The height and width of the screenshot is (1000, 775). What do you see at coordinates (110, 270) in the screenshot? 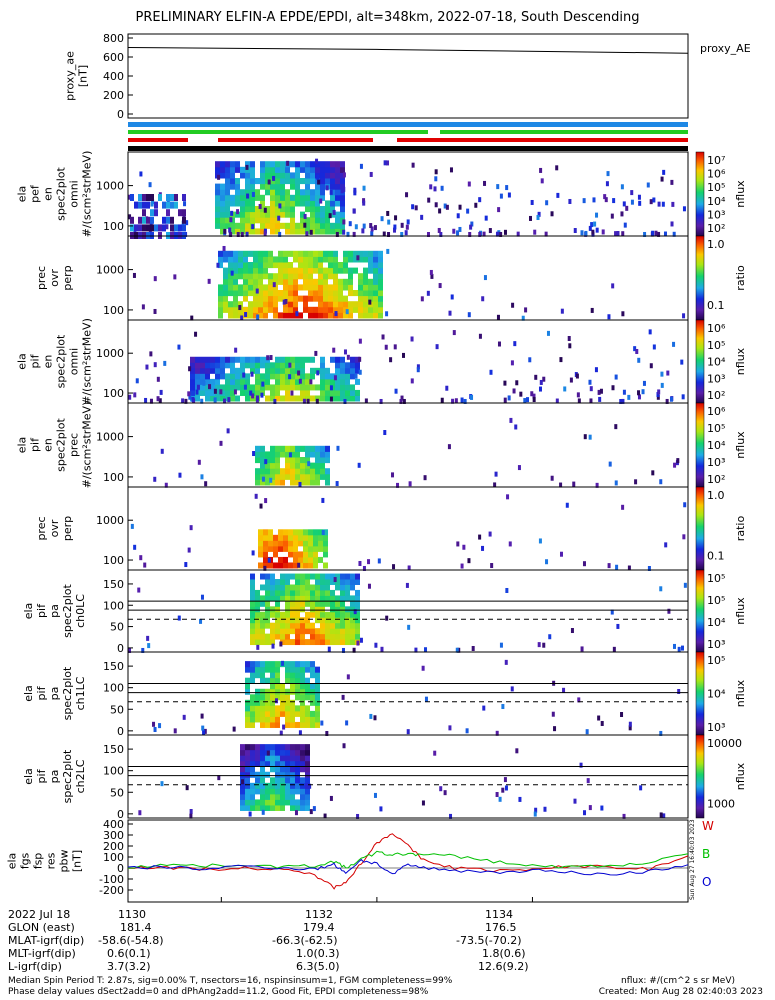
I see `spec-panel-1-tick-0: 1000` at bounding box center [110, 270].